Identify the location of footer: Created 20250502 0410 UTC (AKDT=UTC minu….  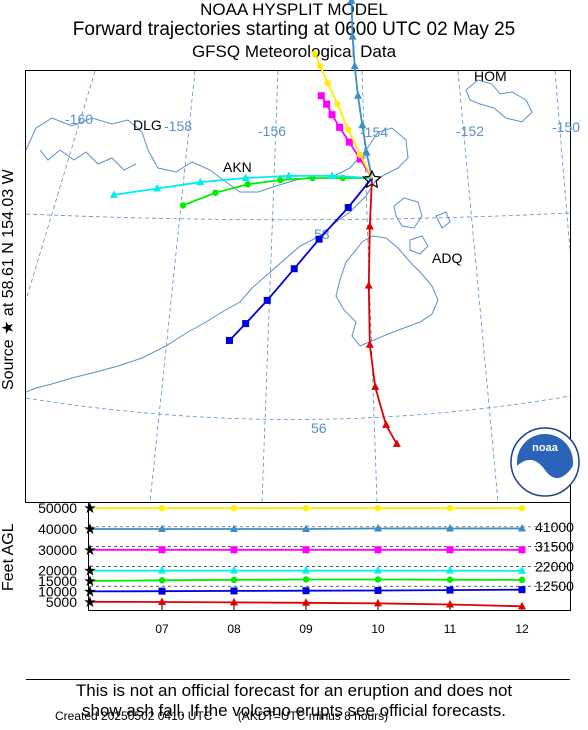
(232, 716).